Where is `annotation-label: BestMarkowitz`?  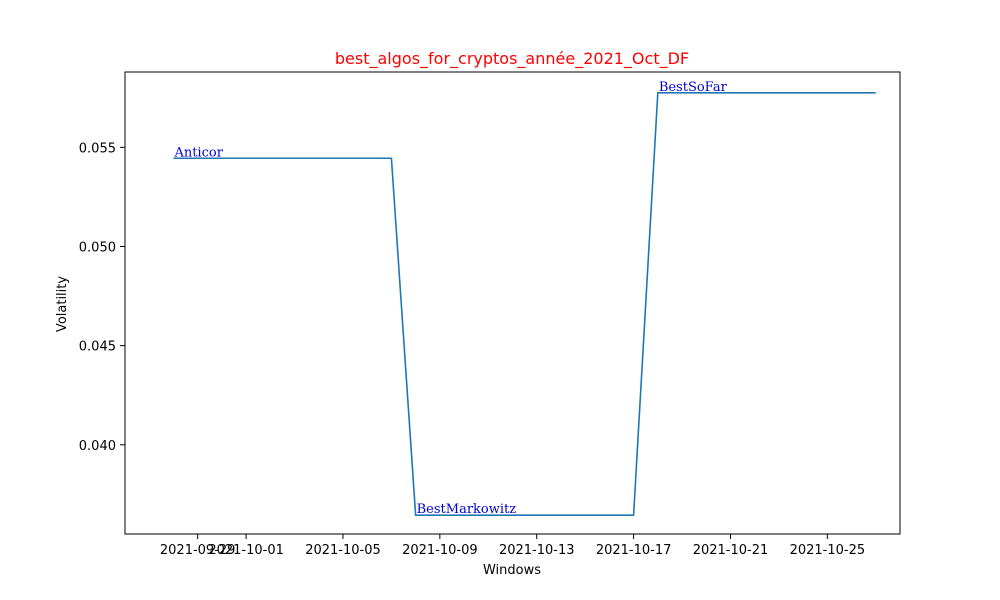
annotation-label: BestMarkowitz is located at coordinates (467, 509).